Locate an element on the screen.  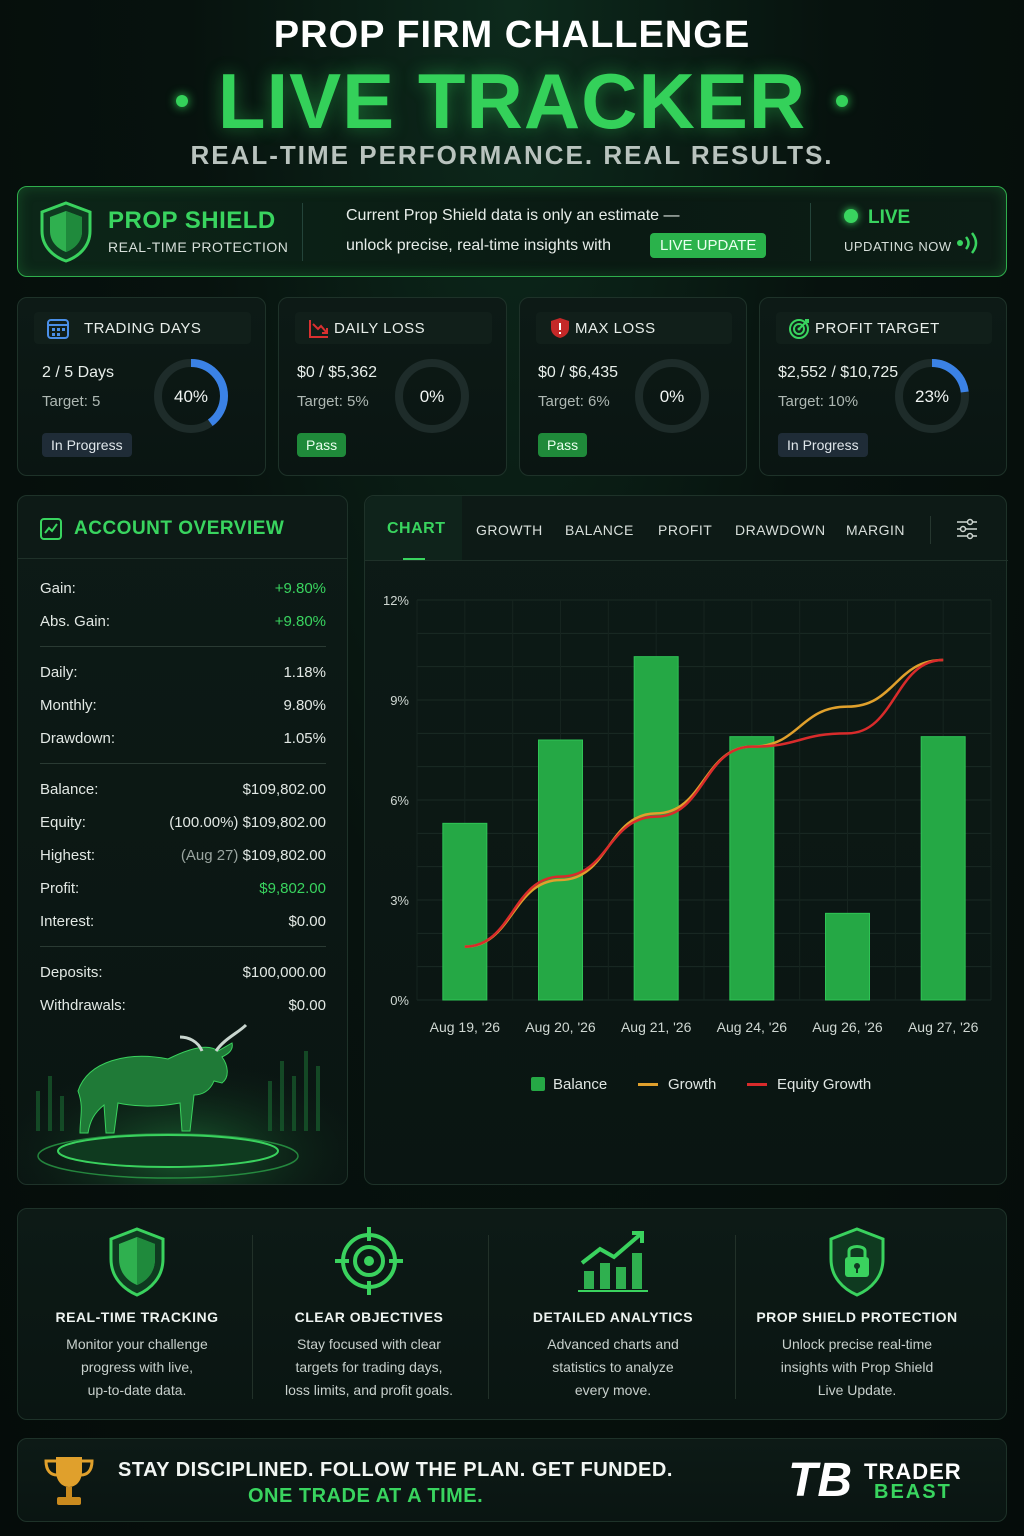
progress-ring-track is located at coordinates (672, 396).